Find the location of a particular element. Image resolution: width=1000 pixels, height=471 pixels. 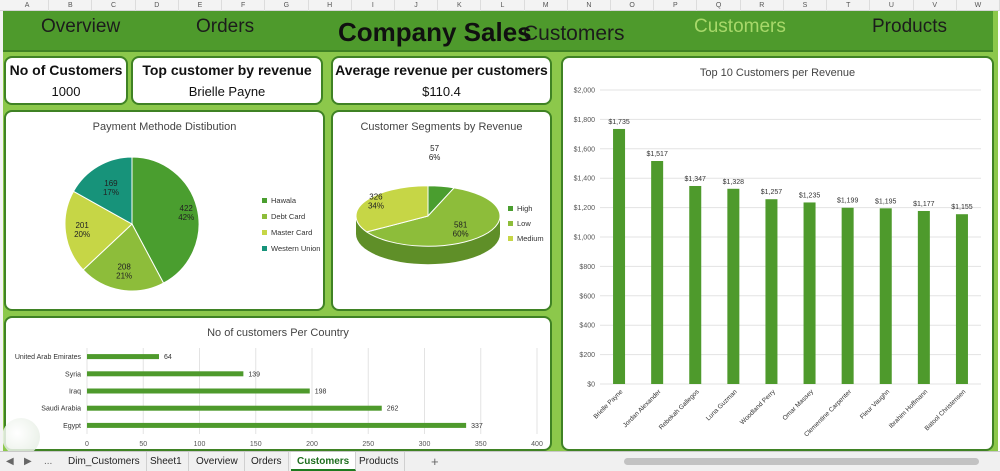

nav-customers: Customers is located at coordinates (740, 26).